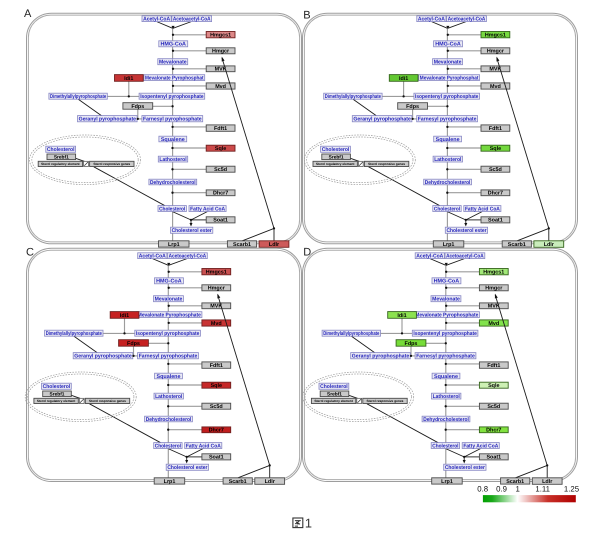 The height and width of the screenshot is (546, 604). Describe the element at coordinates (542, 489) in the screenshot. I see `svg-text: 1.11` at that location.